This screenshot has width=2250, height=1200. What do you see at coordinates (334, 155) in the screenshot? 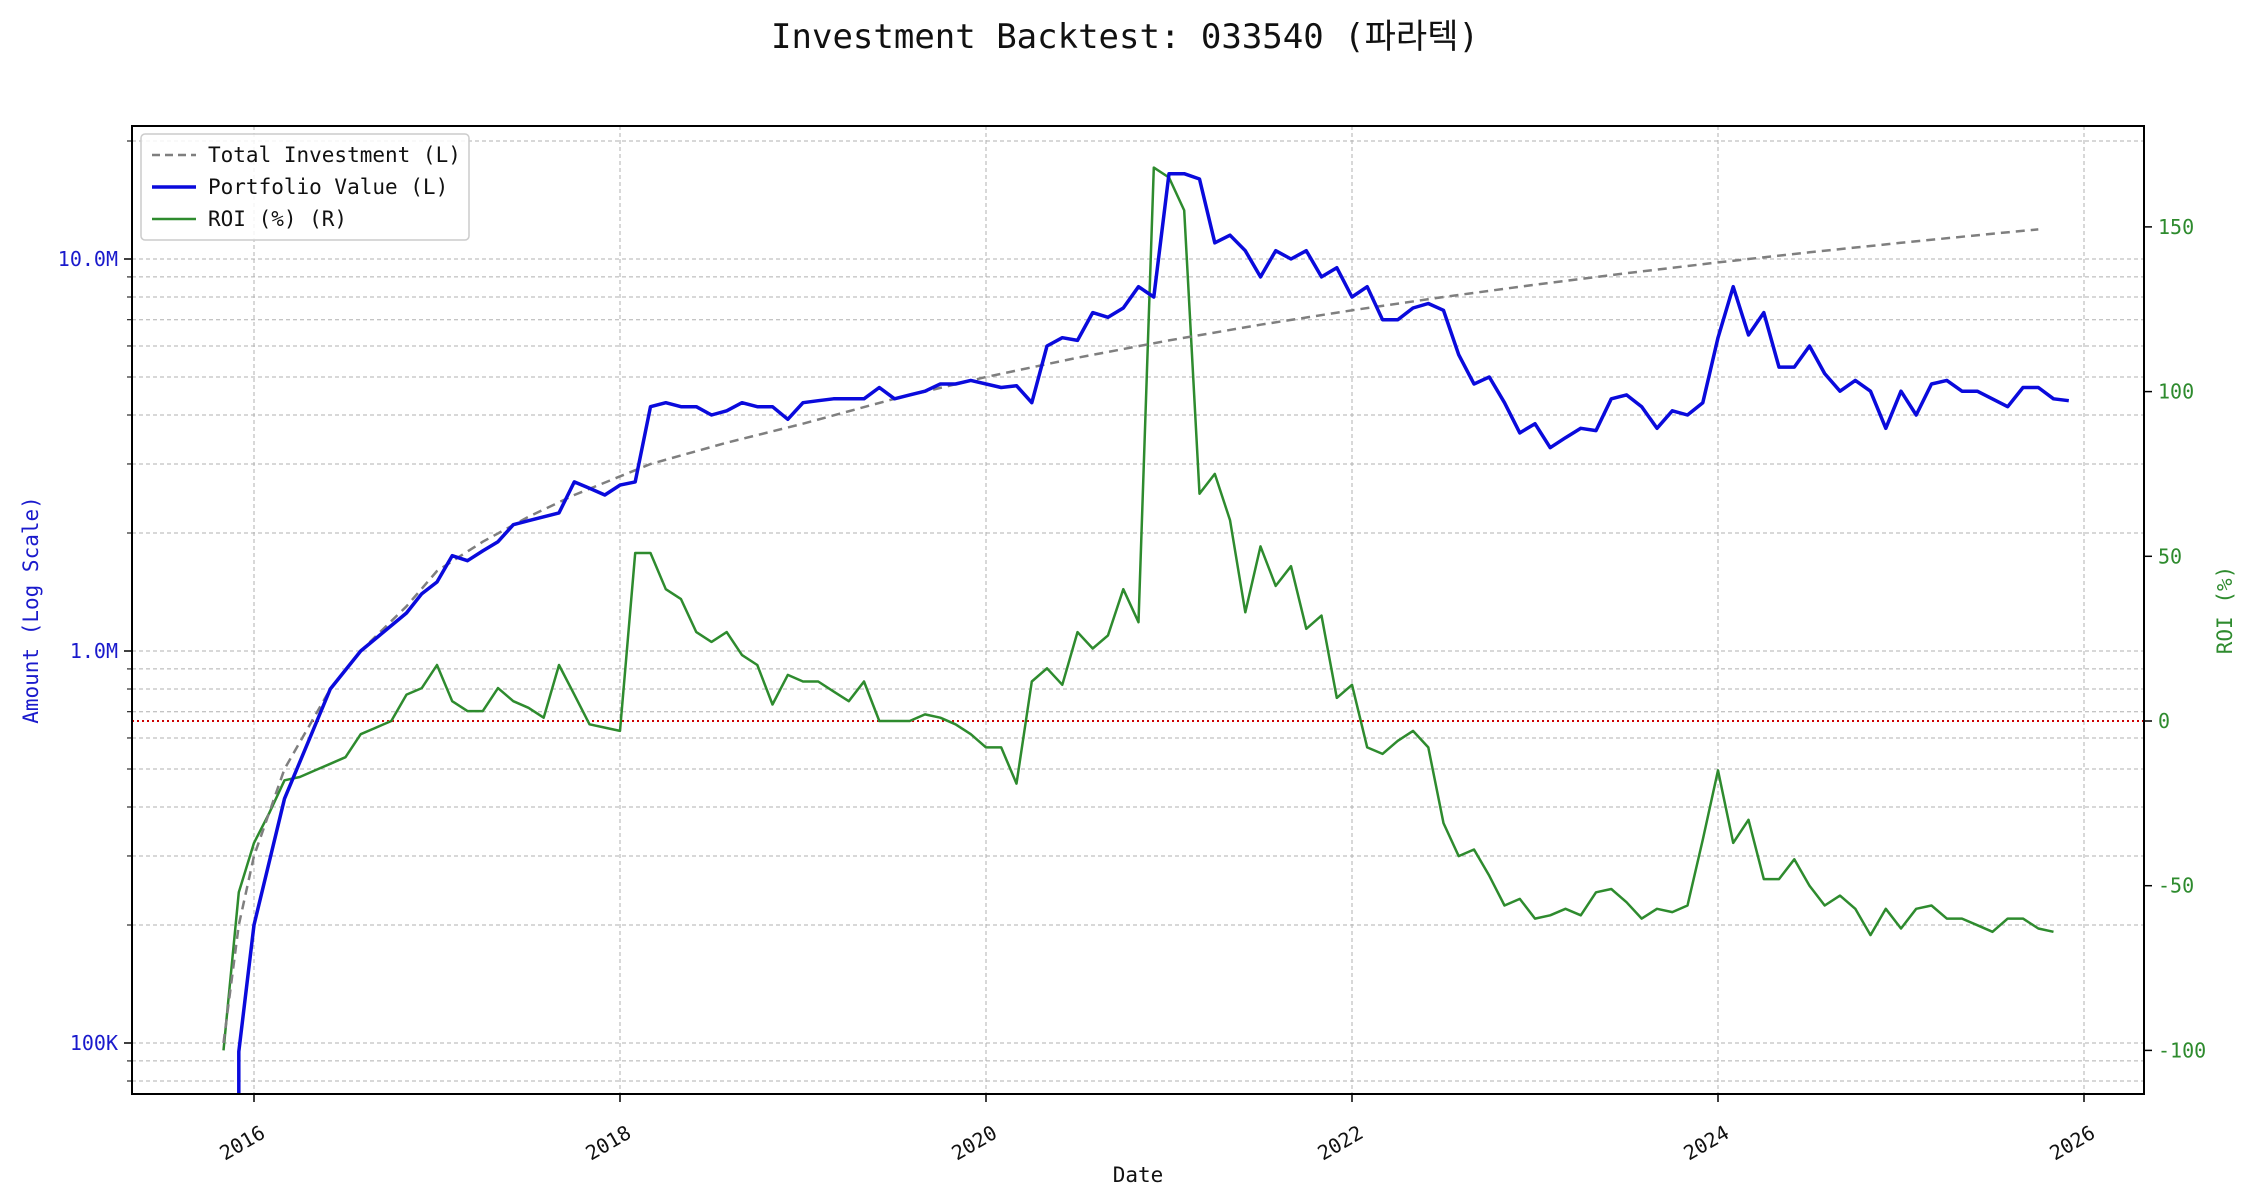
I see `legend-label-total-investment: Total Investment (L)` at bounding box center [334, 155].